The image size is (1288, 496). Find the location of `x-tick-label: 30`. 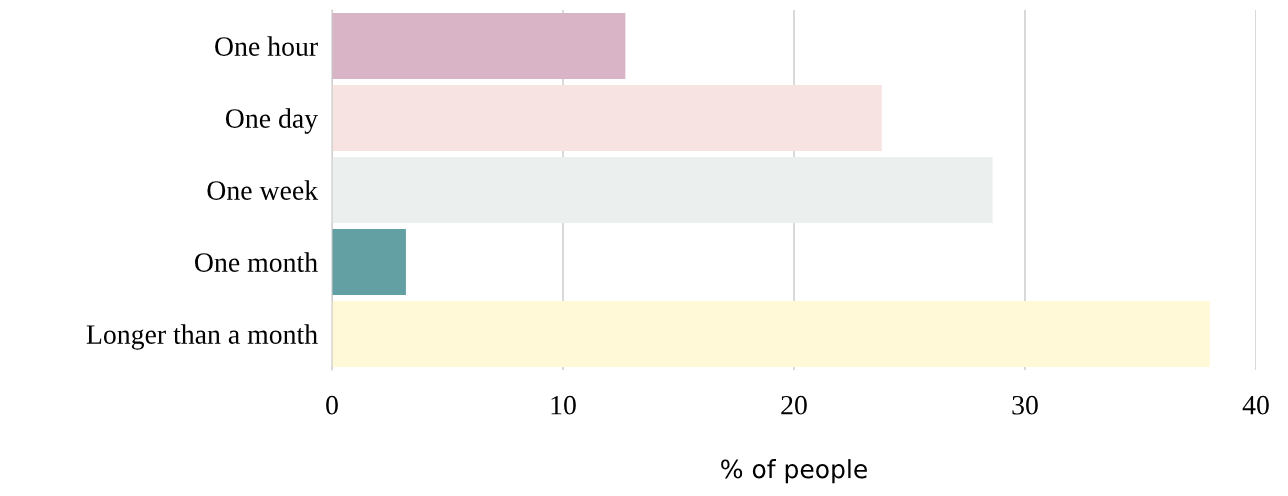

x-tick-label: 30 is located at coordinates (1025, 405).